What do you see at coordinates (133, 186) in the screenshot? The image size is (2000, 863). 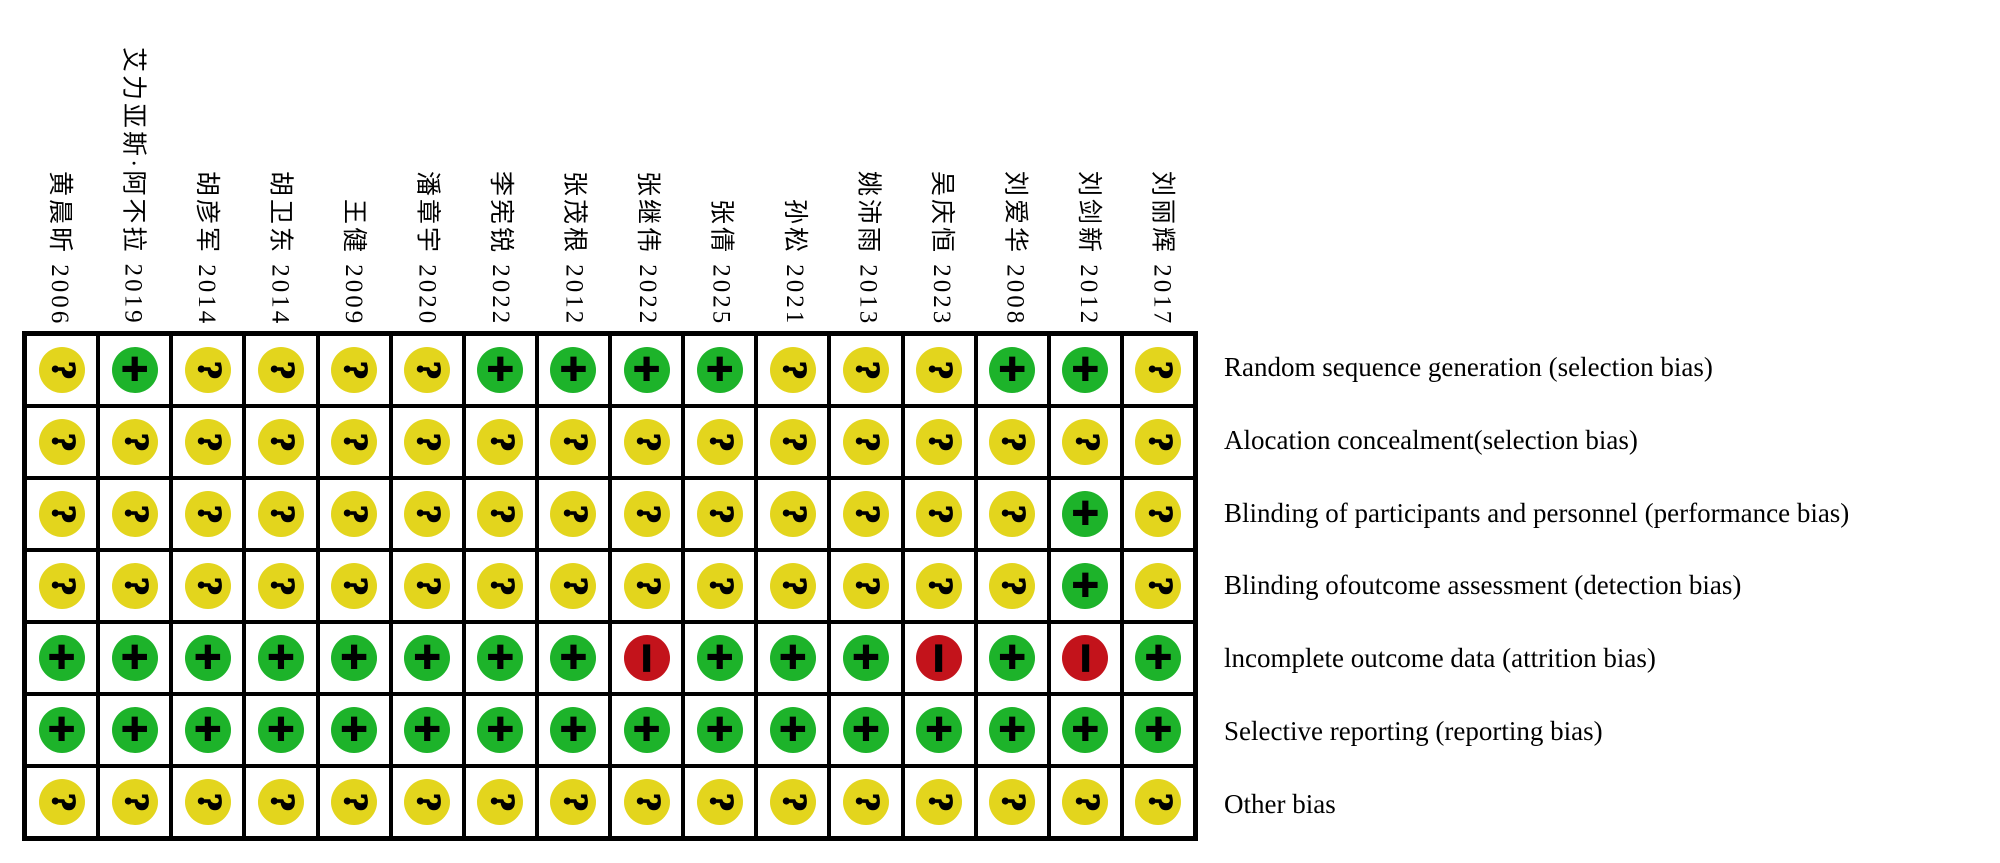 I see `study-name-year: 艾力亚斯·阿不拉 2019` at bounding box center [133, 186].